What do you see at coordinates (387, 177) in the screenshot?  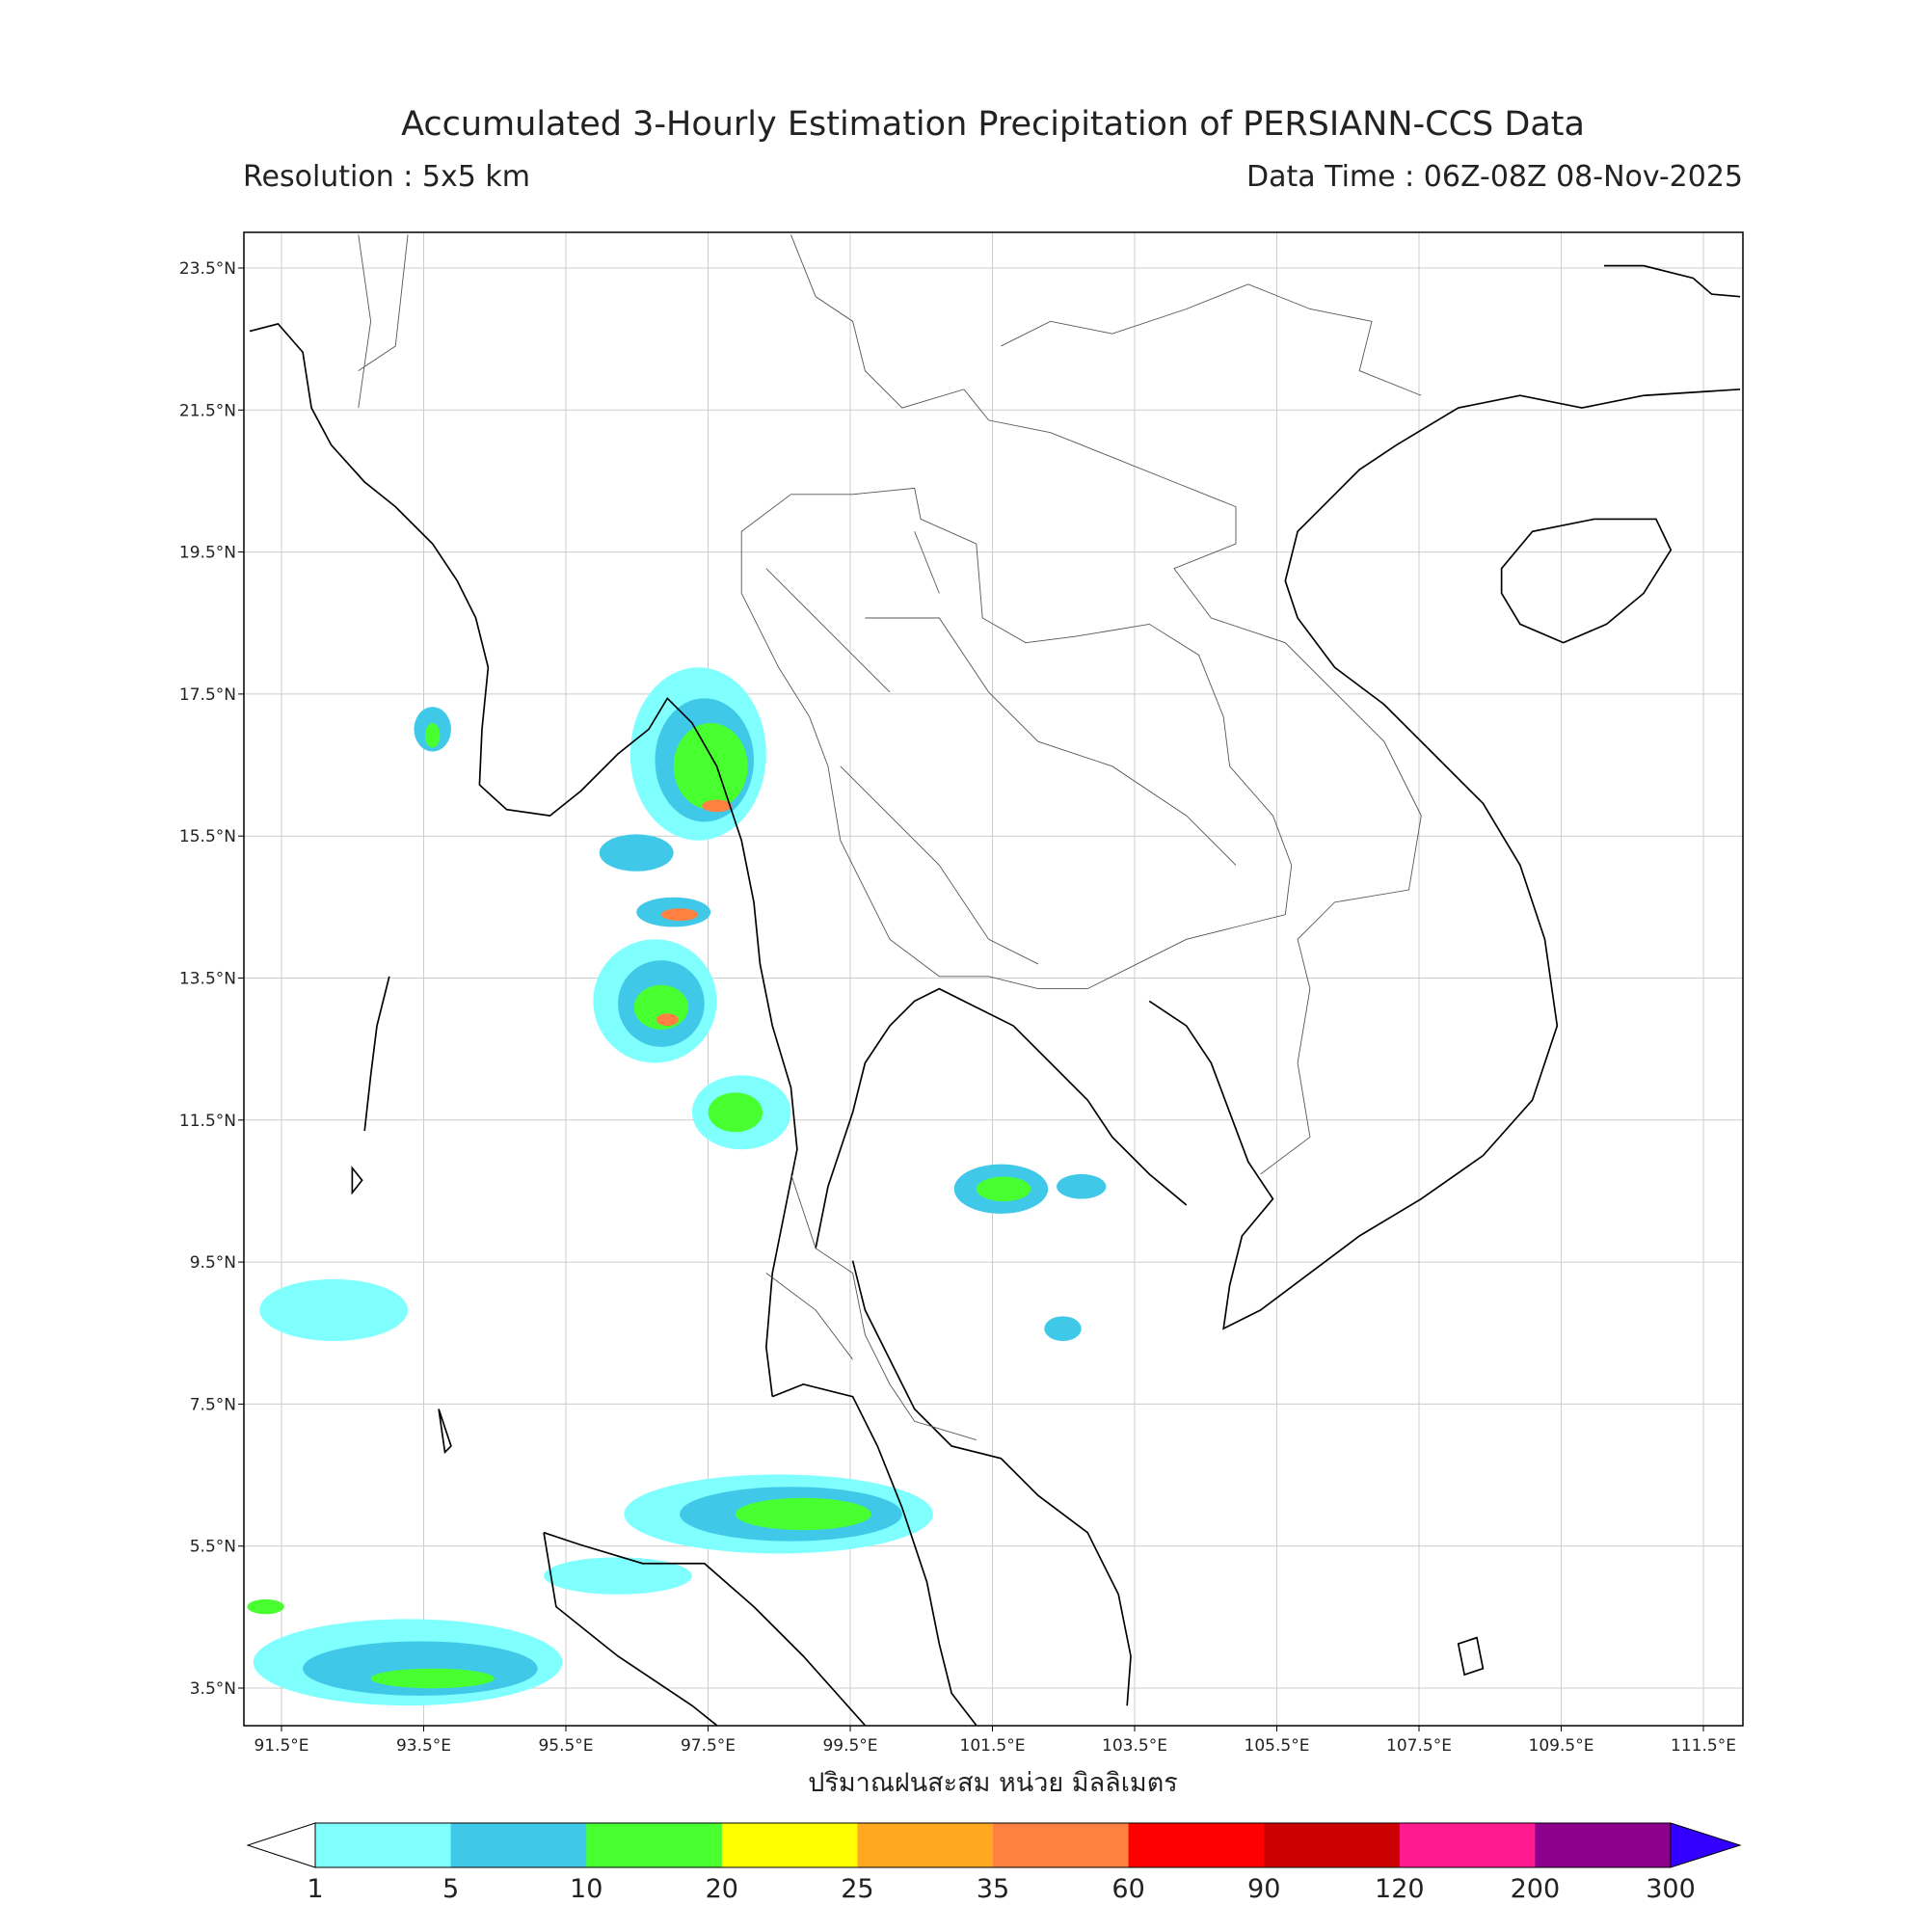 I see `resolution: Resolution : 5x5 km` at bounding box center [387, 177].